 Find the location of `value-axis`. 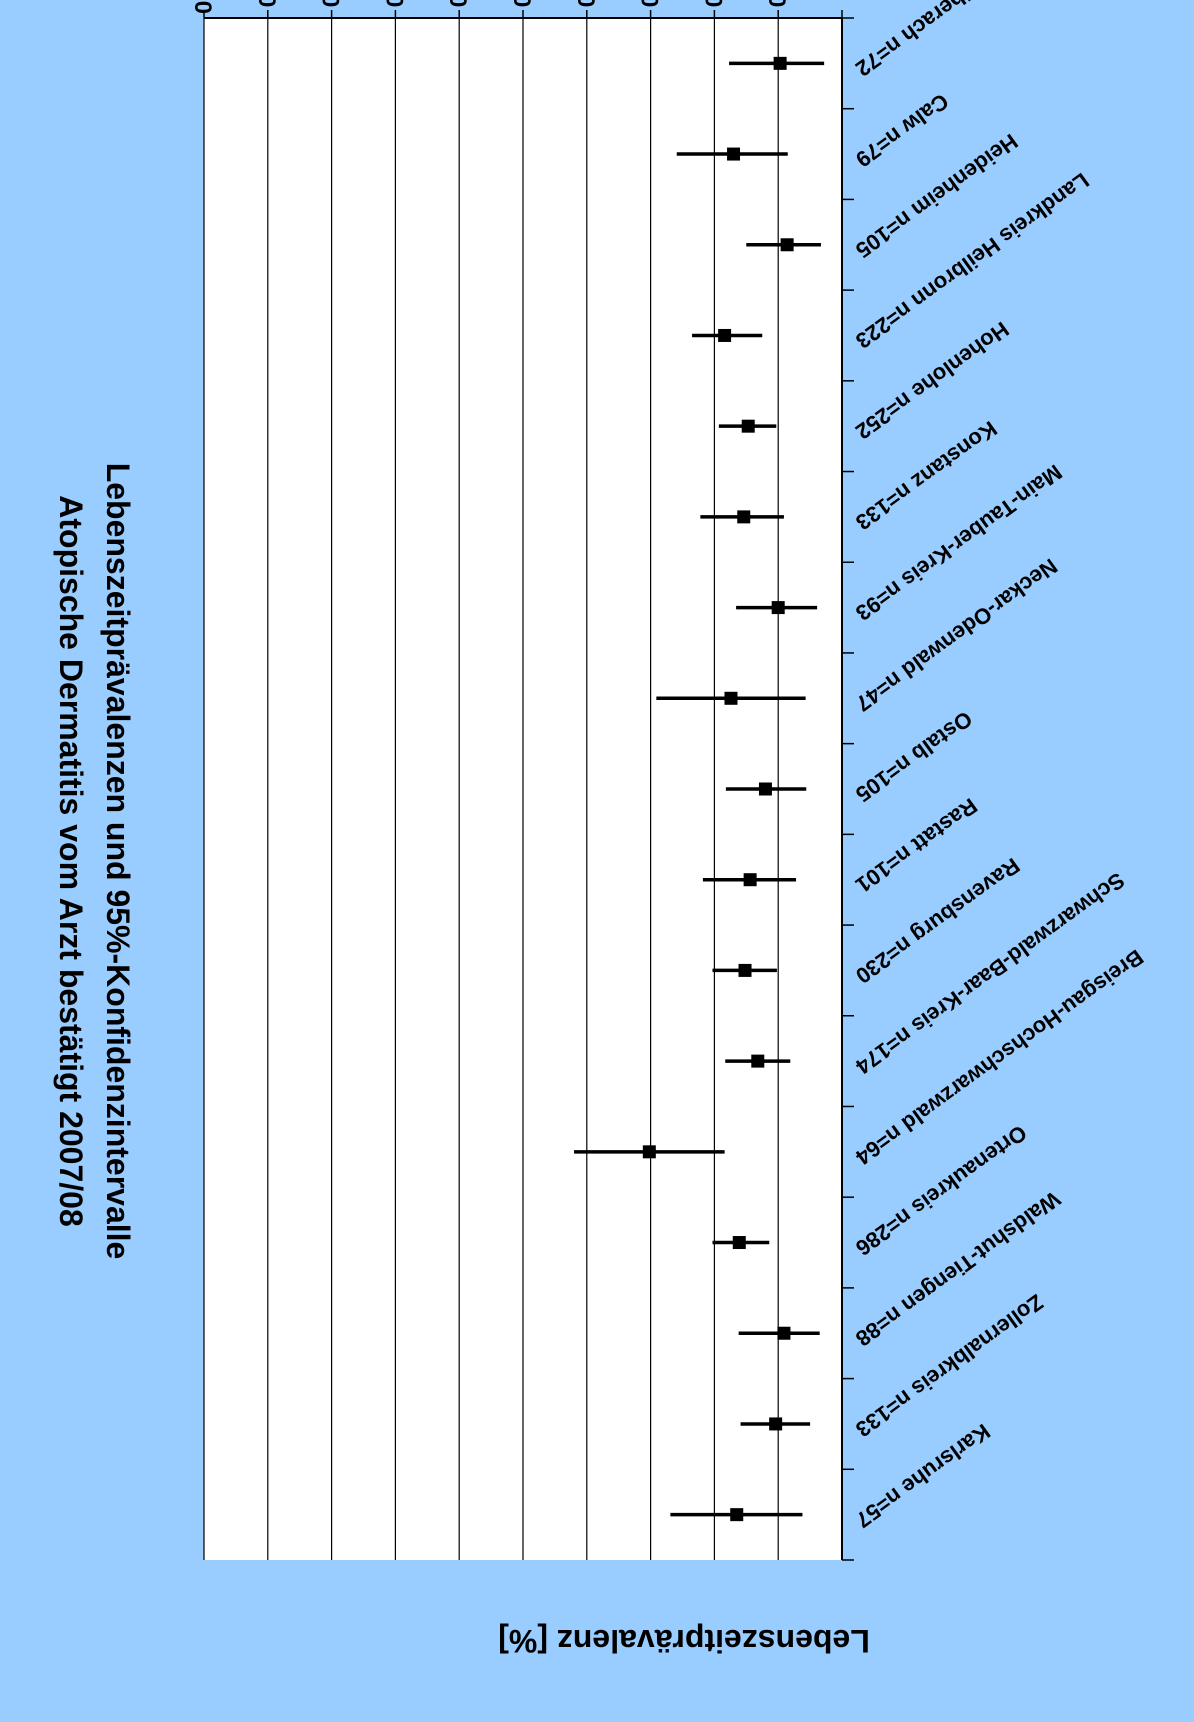

value-axis is located at coordinates (523, 14).